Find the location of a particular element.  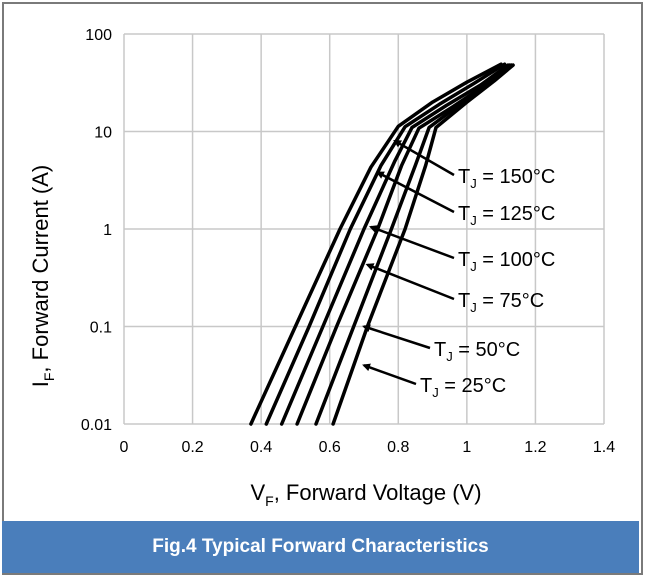

x-tick-label: 0.8 is located at coordinates (398, 447).